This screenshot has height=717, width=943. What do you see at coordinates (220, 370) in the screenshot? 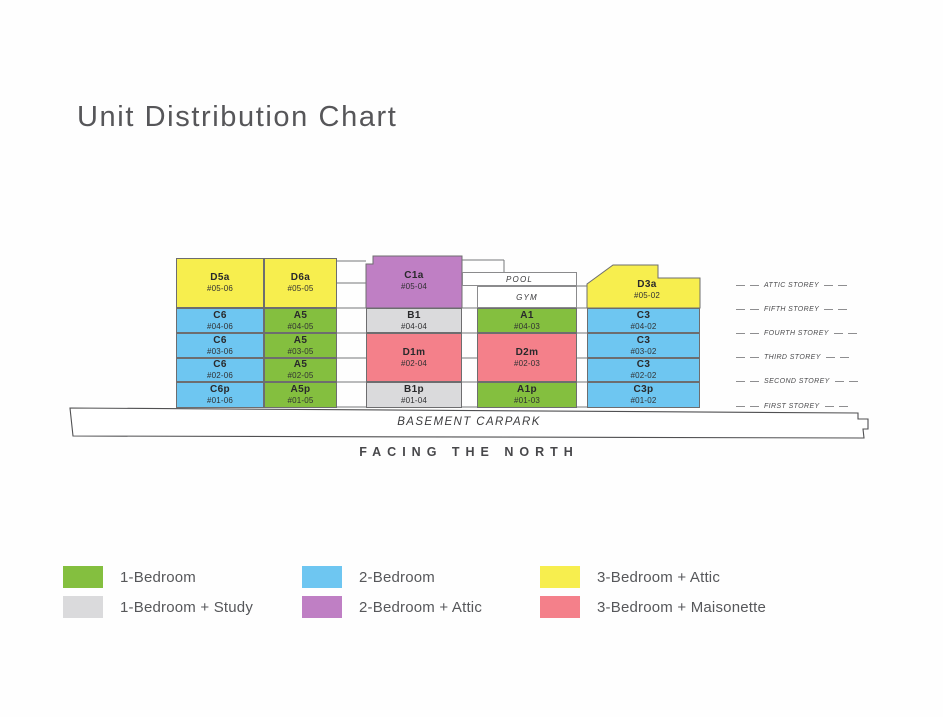
I see `unit-cell: C6 #02-06` at bounding box center [220, 370].